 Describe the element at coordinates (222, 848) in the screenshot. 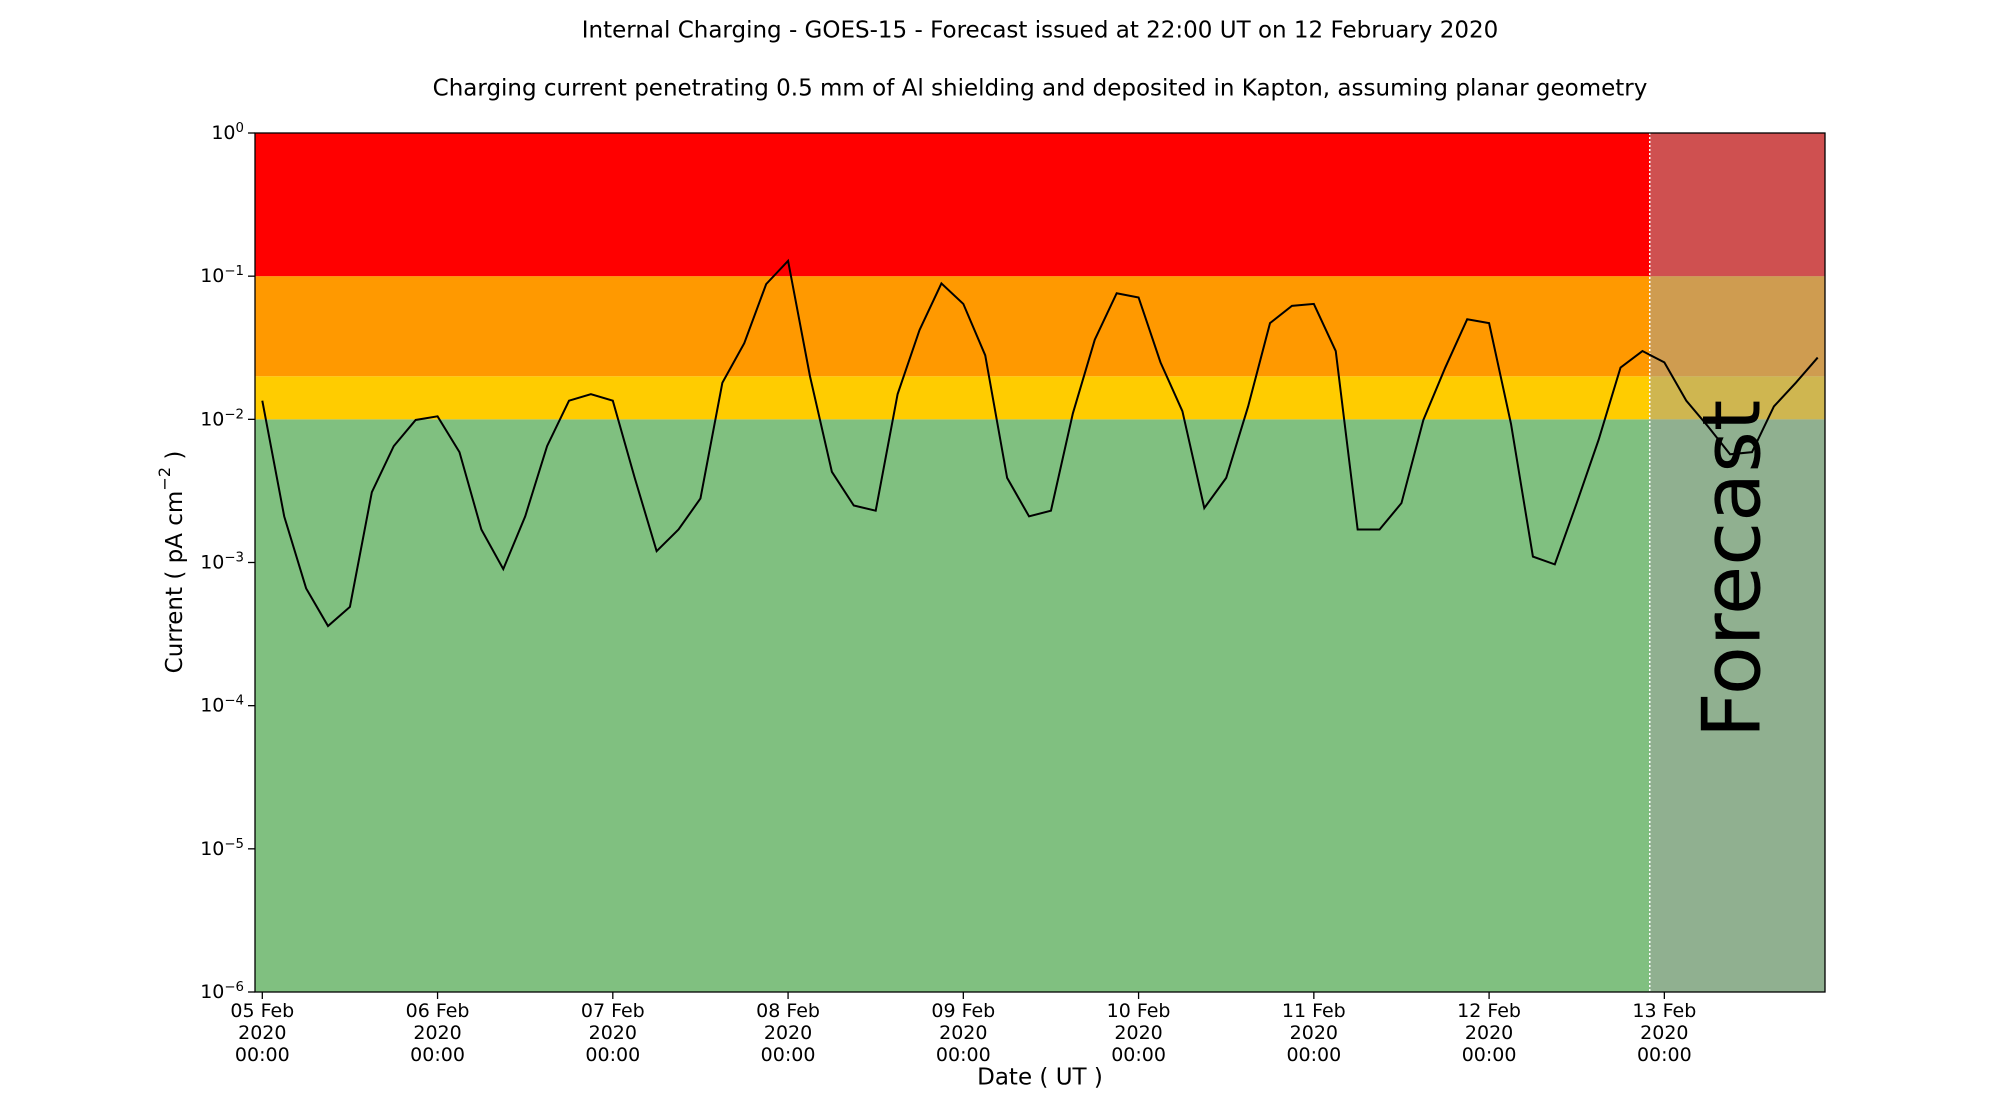

I see `y-tick-label: 10⁻⁵` at that location.